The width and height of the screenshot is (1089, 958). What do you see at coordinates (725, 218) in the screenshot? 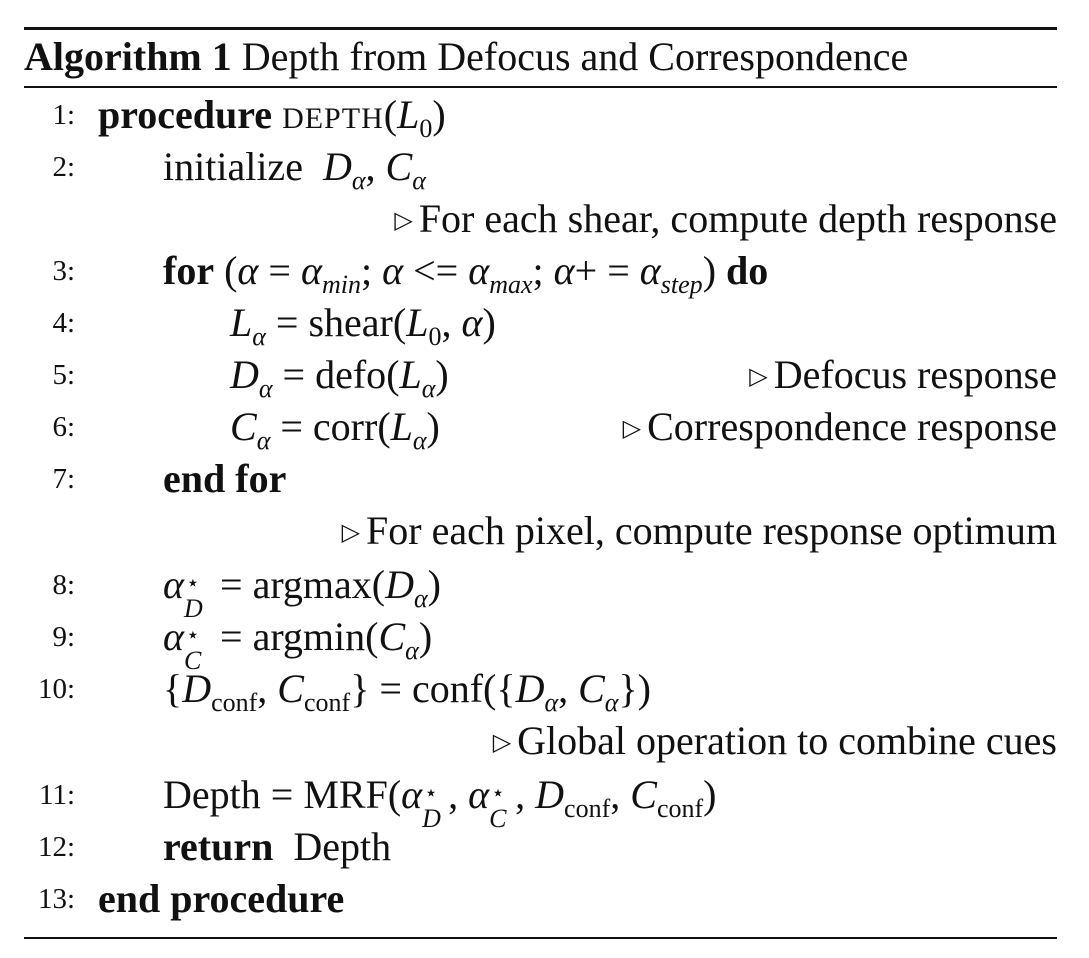
I see `algorithm-comment: ▷ For each shear, compute depth response` at bounding box center [725, 218].